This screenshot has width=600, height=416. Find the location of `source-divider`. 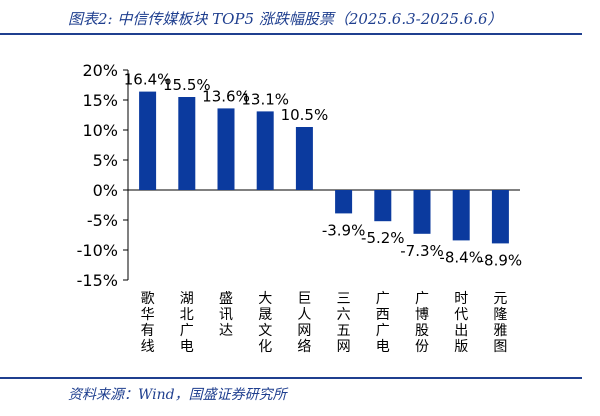

source-divider is located at coordinates (291, 378).